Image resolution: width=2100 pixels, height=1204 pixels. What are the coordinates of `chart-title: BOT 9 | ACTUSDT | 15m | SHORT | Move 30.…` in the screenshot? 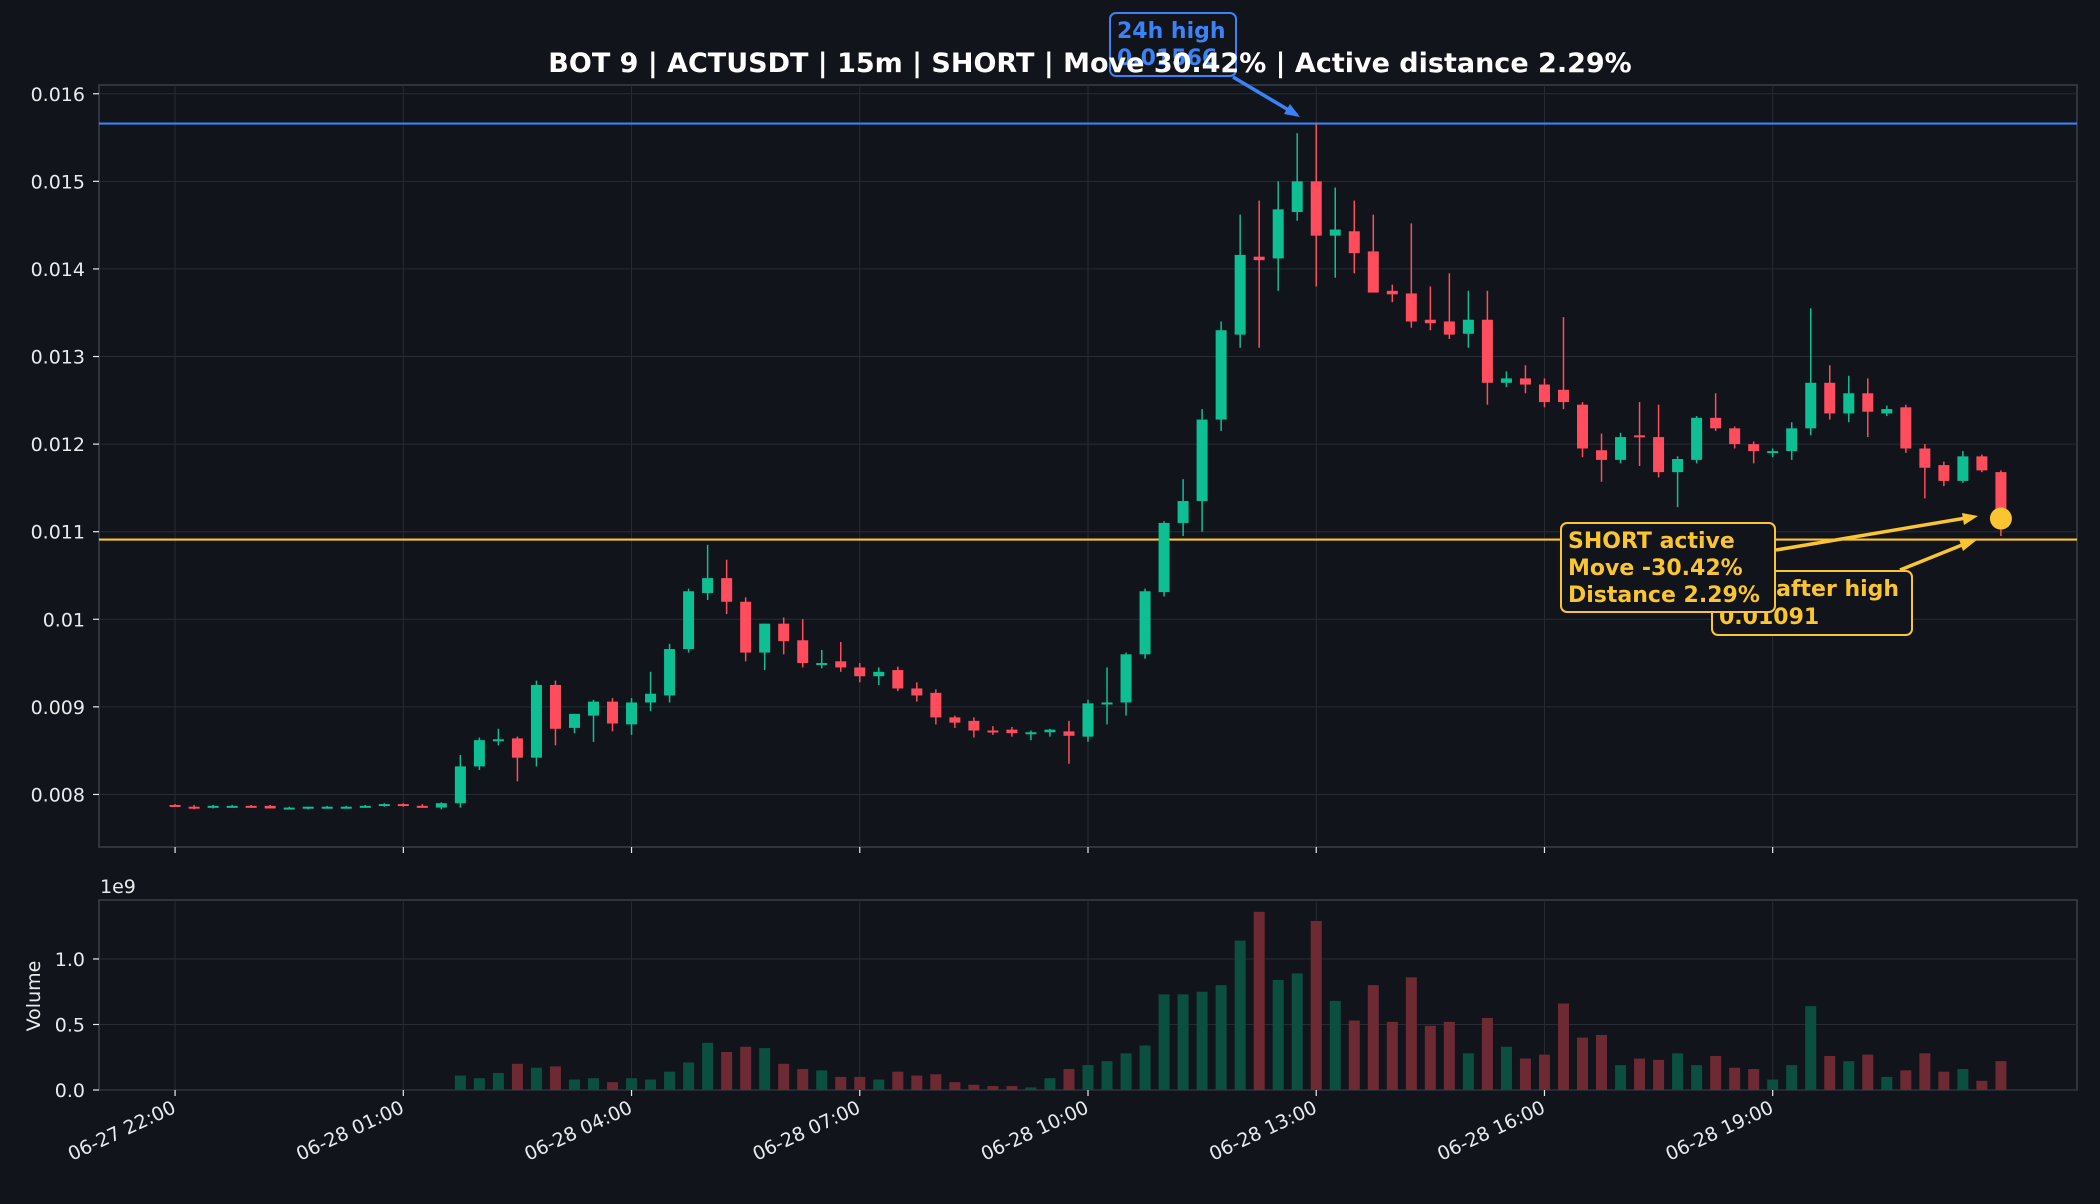 It's located at (1089, 63).